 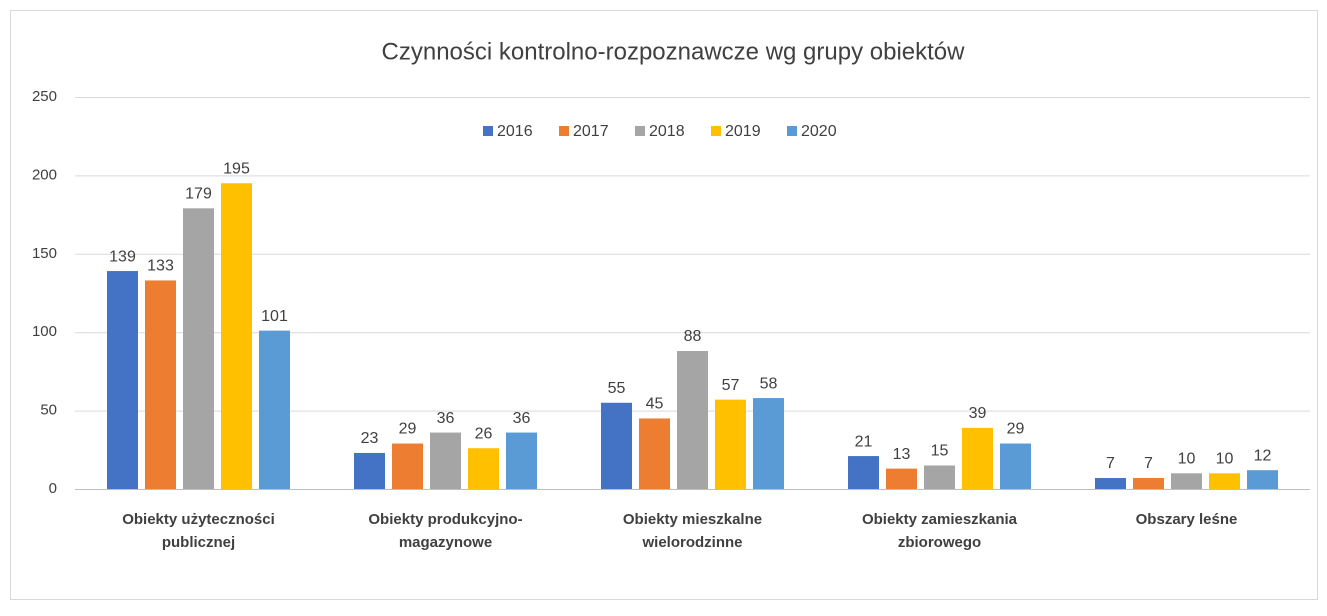 What do you see at coordinates (940, 451) in the screenshot?
I see `data-label: 15` at bounding box center [940, 451].